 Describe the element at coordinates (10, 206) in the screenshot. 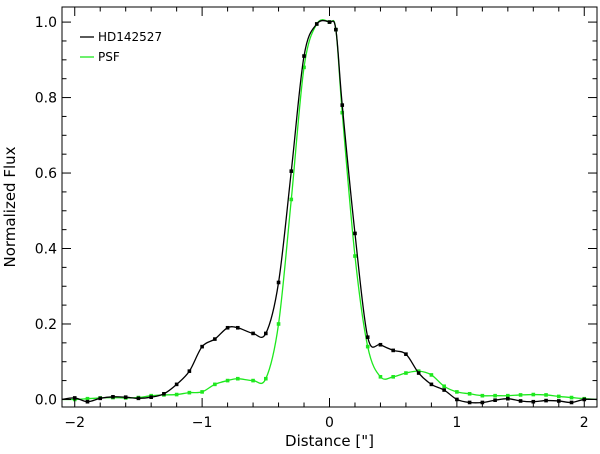

I see `y-axis-label: Normalized Flux` at that location.